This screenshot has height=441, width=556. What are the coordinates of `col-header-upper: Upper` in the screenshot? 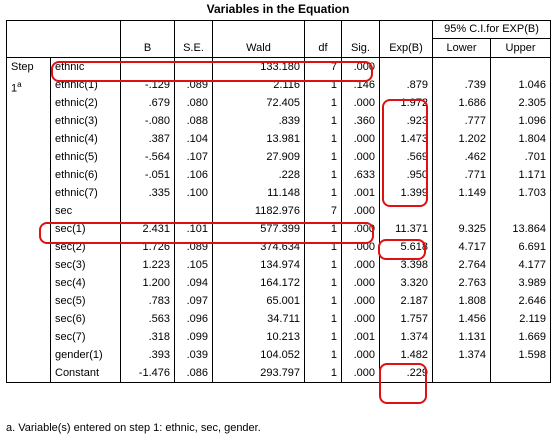 It's located at (520, 48).